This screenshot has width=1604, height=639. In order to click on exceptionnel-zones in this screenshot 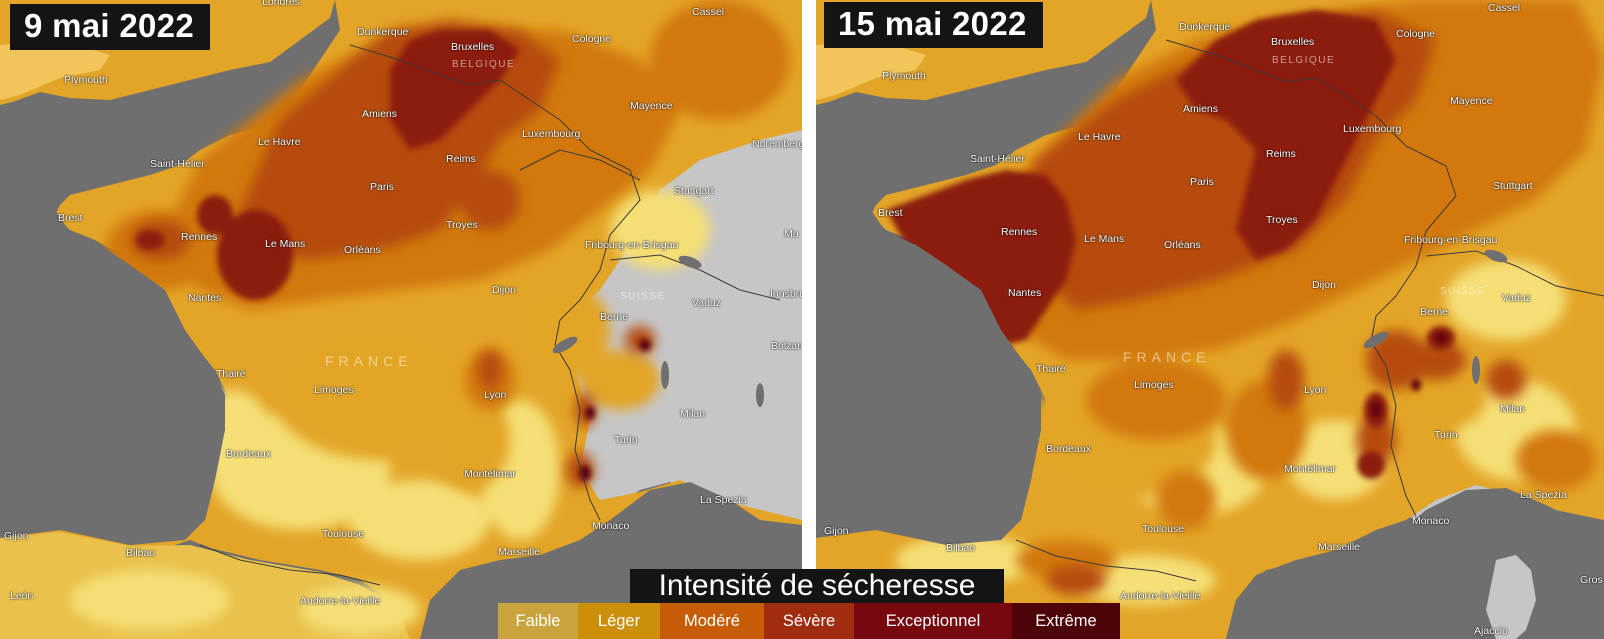, I will do `click(328, 165)`.